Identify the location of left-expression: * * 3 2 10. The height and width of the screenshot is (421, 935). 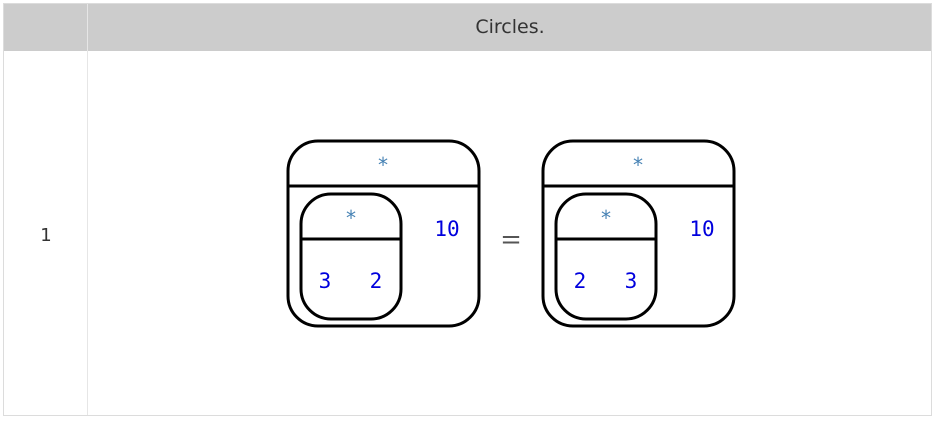
(383, 233).